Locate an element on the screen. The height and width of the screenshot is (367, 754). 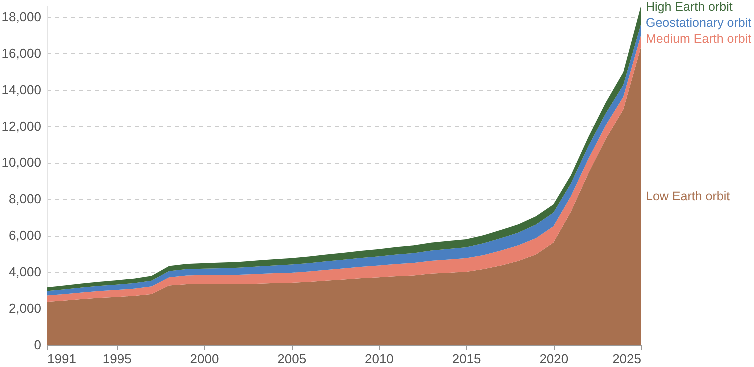
y-tick-label: 12,000 is located at coordinates (22, 126).